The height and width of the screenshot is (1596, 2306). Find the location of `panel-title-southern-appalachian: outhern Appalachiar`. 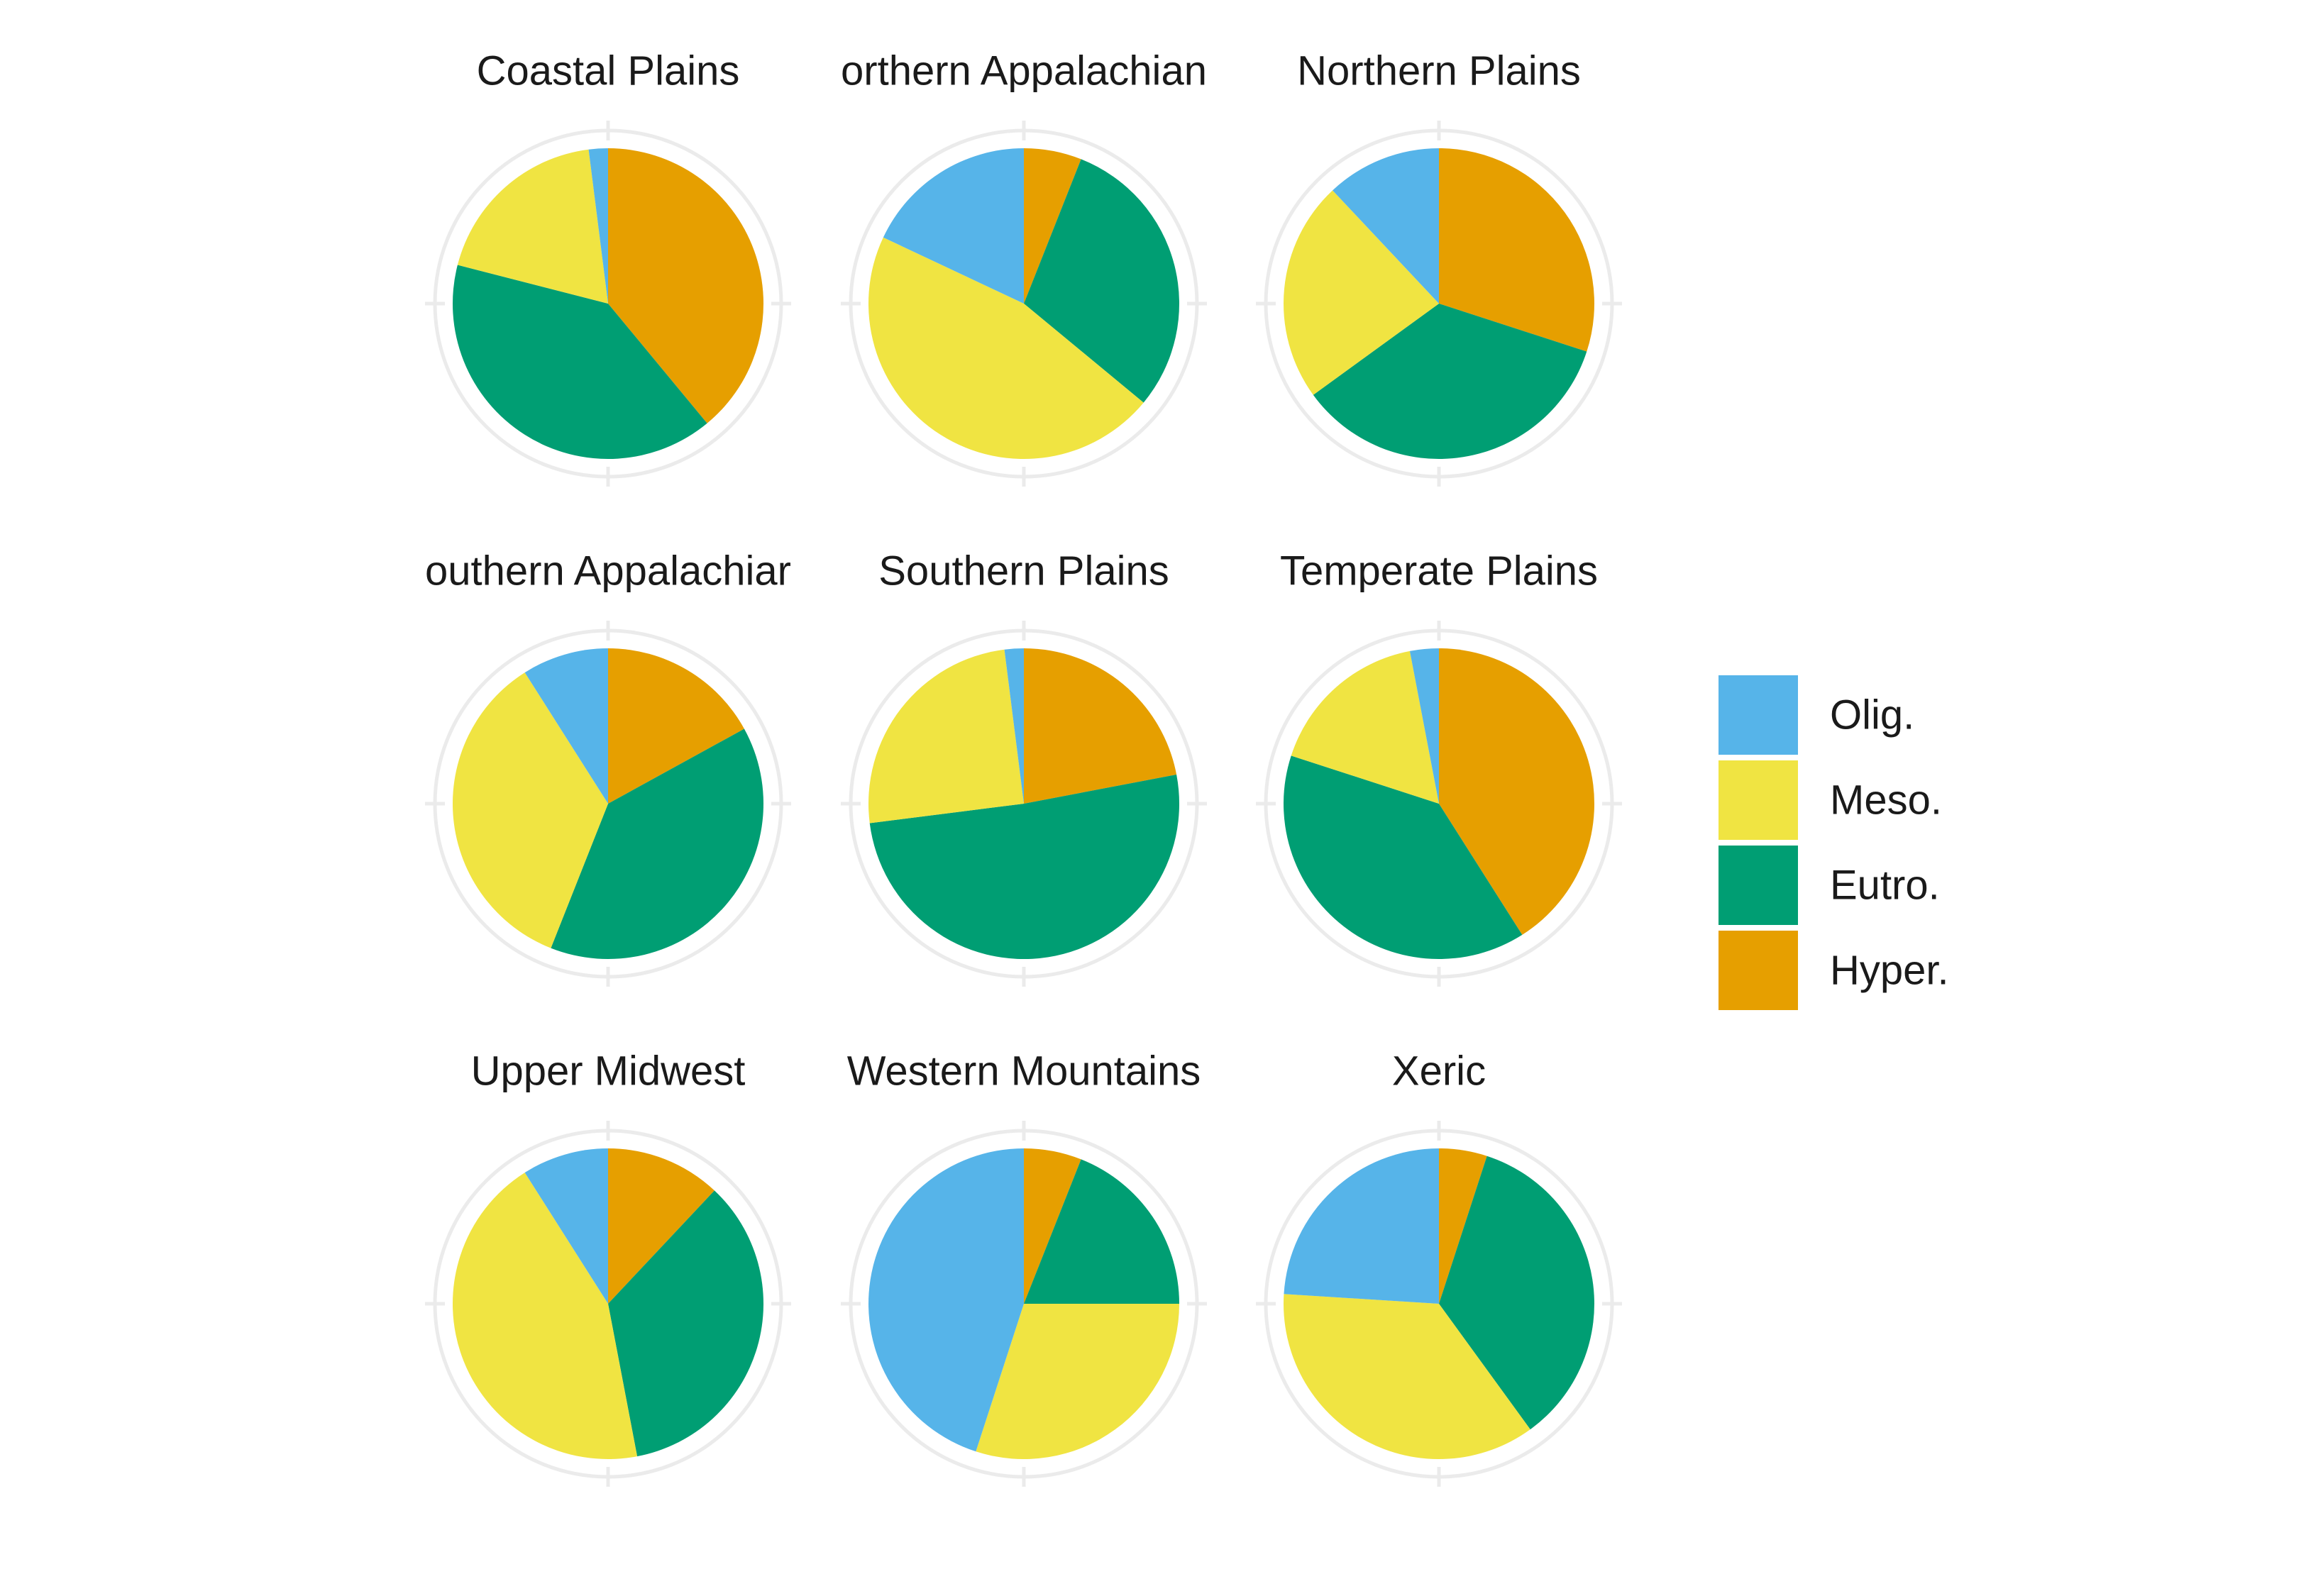

panel-title-southern-appalachian: outhern Appalachiar is located at coordinates (608, 571).